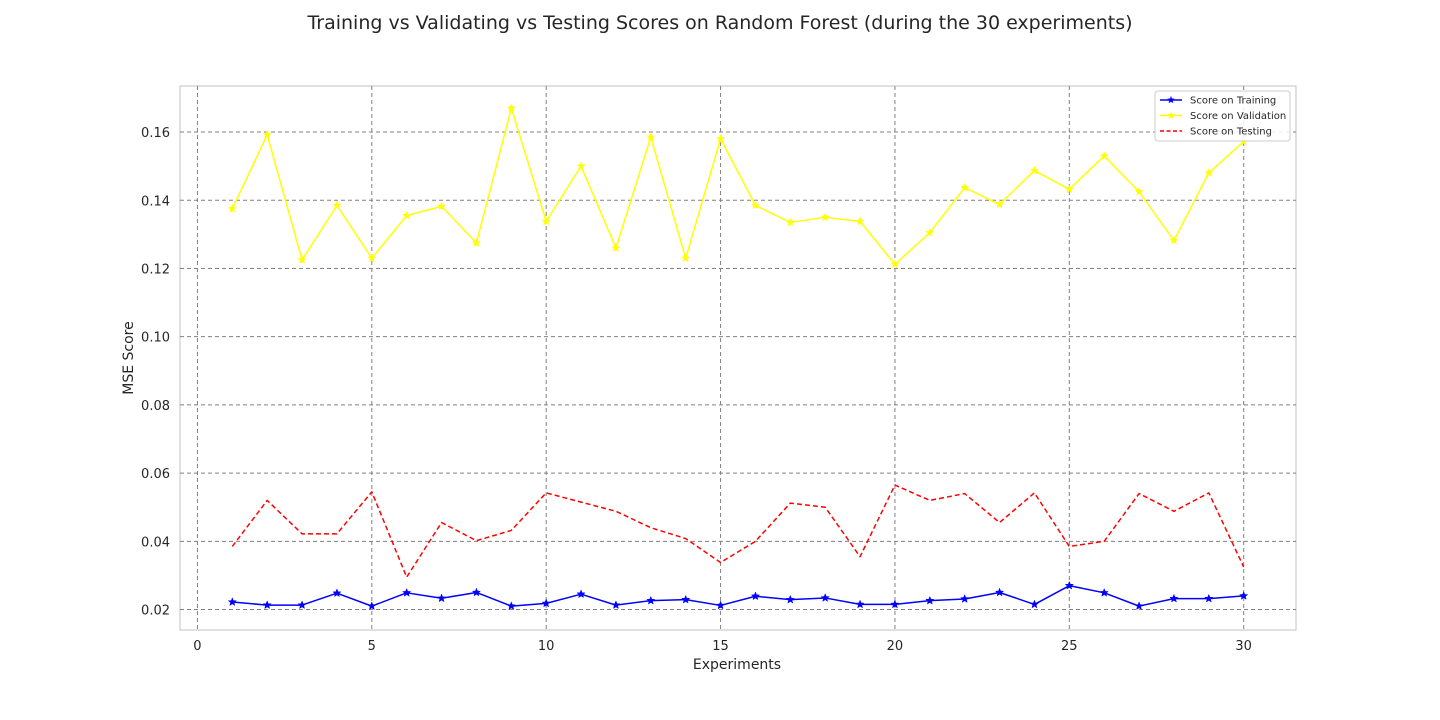  What do you see at coordinates (155, 474) in the screenshot?
I see `y-tick-label: 0.06` at bounding box center [155, 474].